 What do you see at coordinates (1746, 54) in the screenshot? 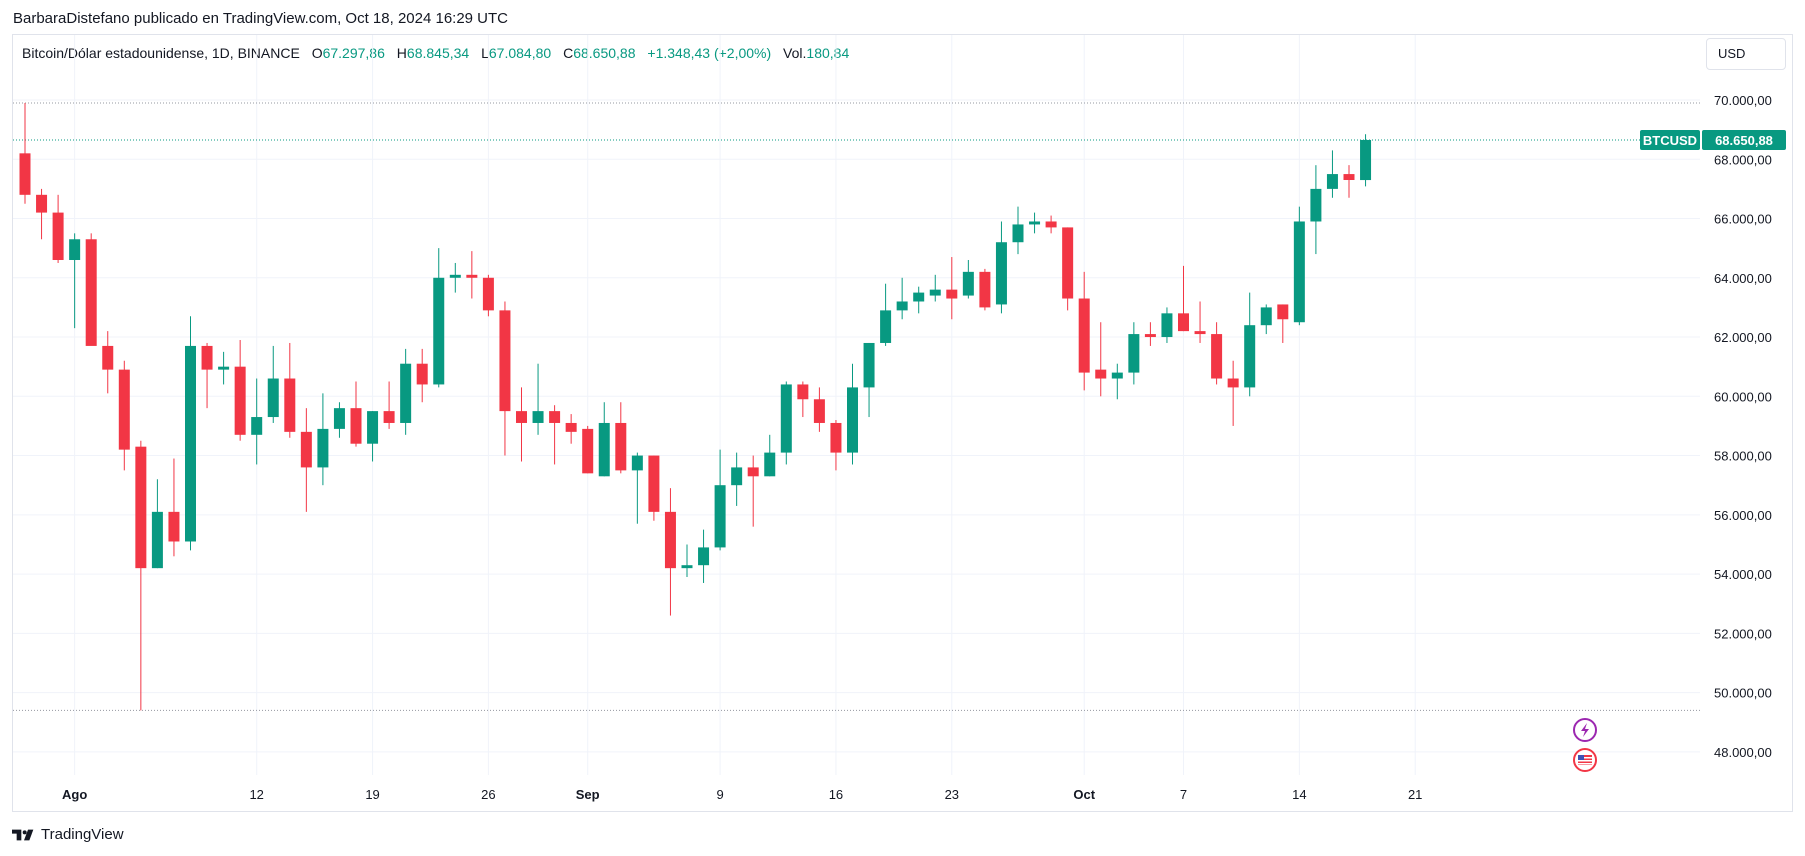
I see `currency-button: USD` at bounding box center [1746, 54].